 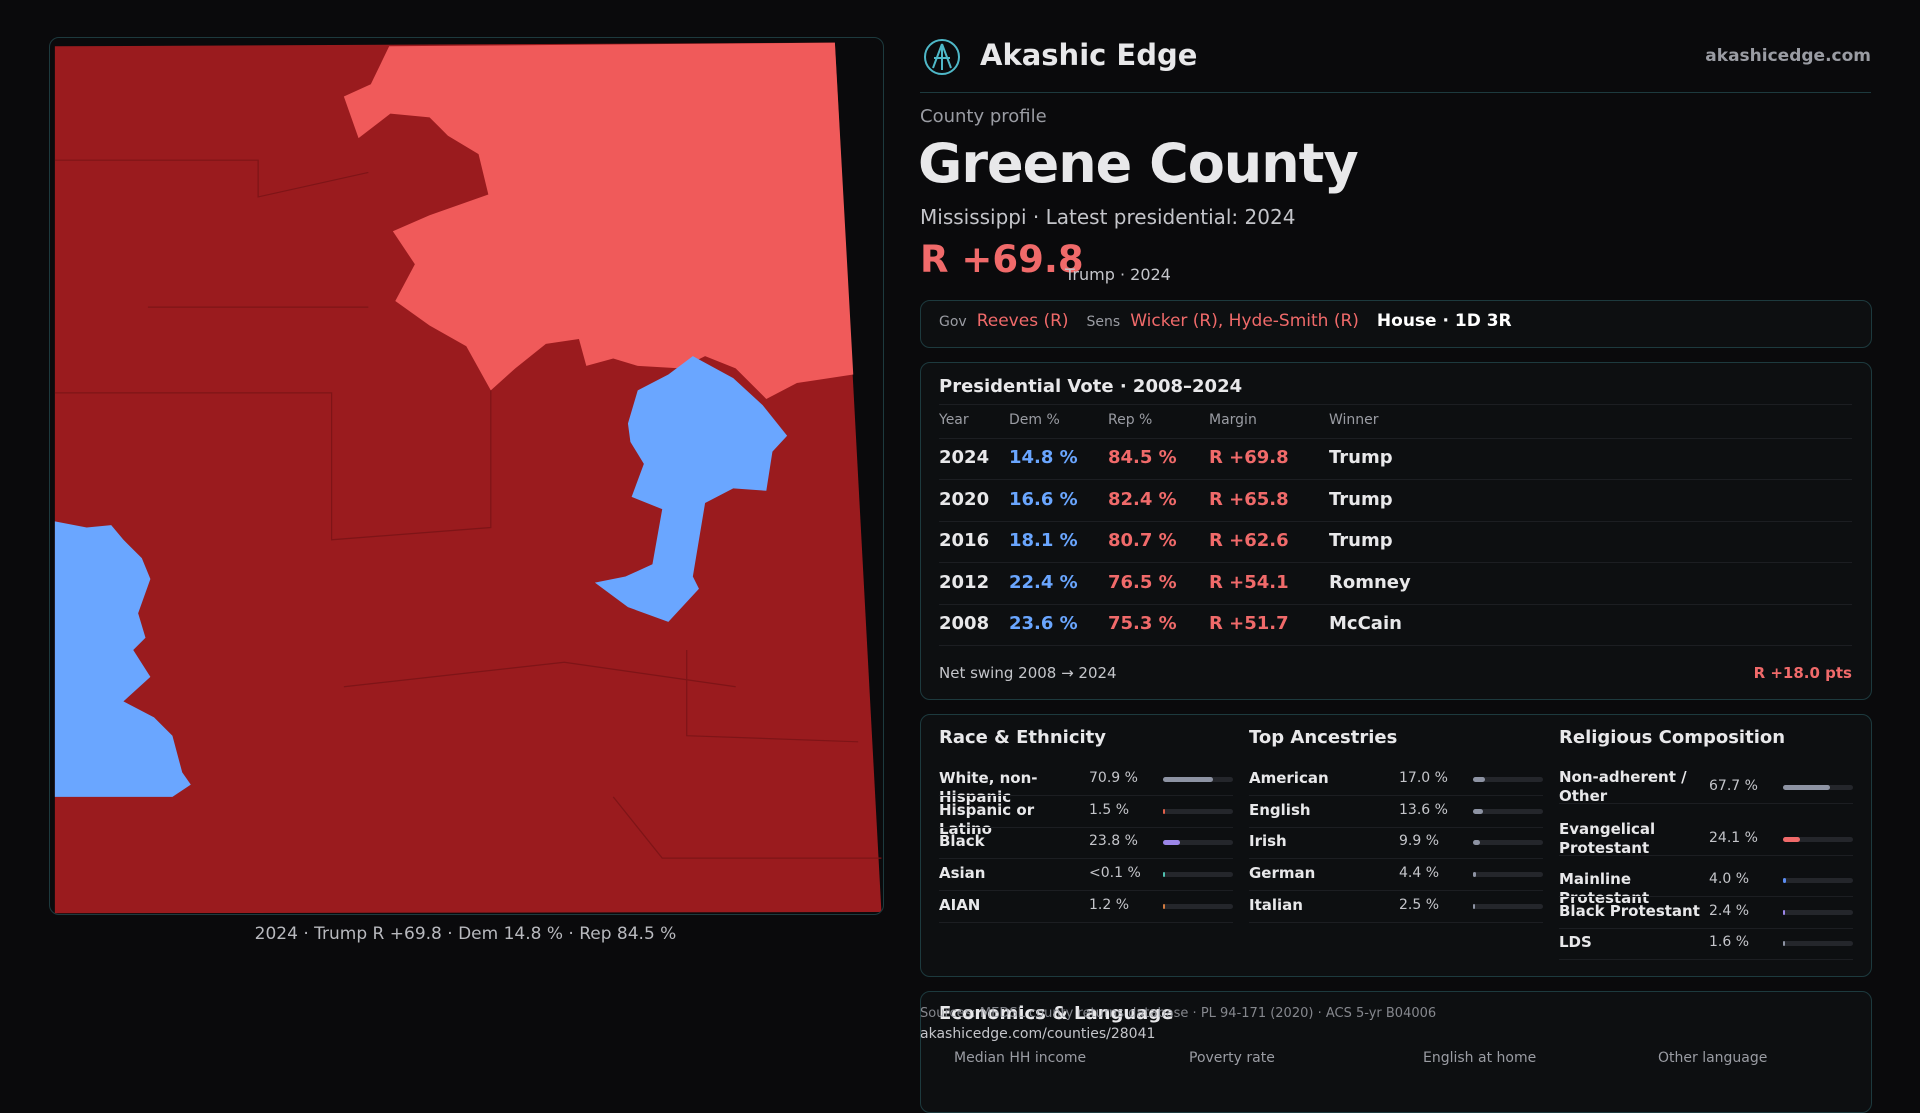 What do you see at coordinates (964, 582) in the screenshot?
I see `table-cell: 2012` at bounding box center [964, 582].